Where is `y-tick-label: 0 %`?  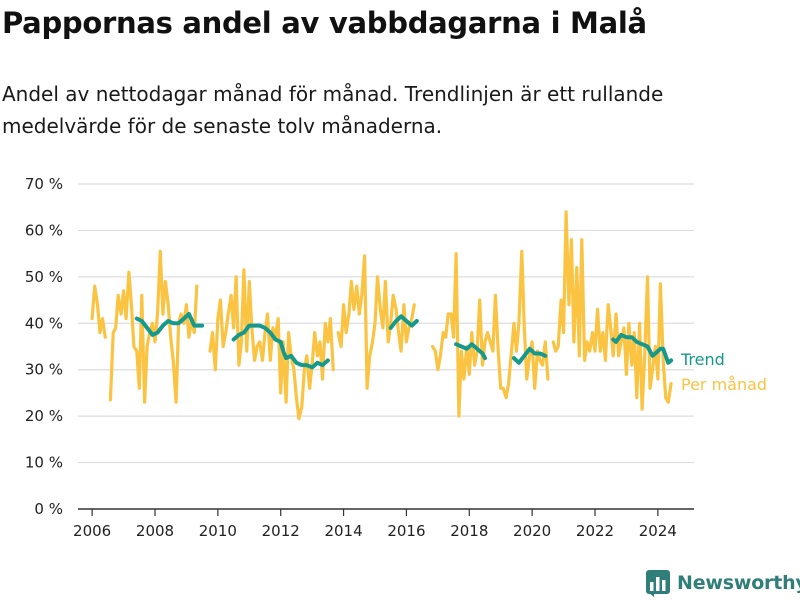 y-tick-label: 0 % is located at coordinates (48, 509).